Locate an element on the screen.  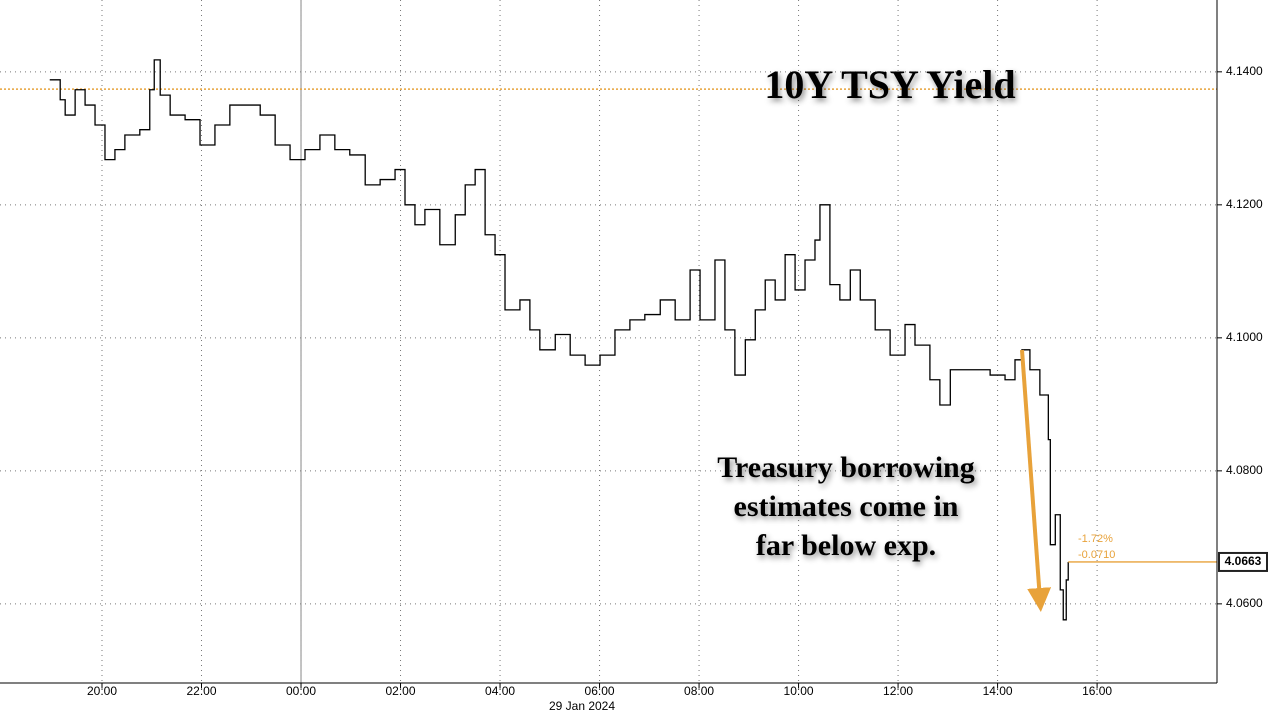
x-tick-label: 04:00 is located at coordinates (500, 691).